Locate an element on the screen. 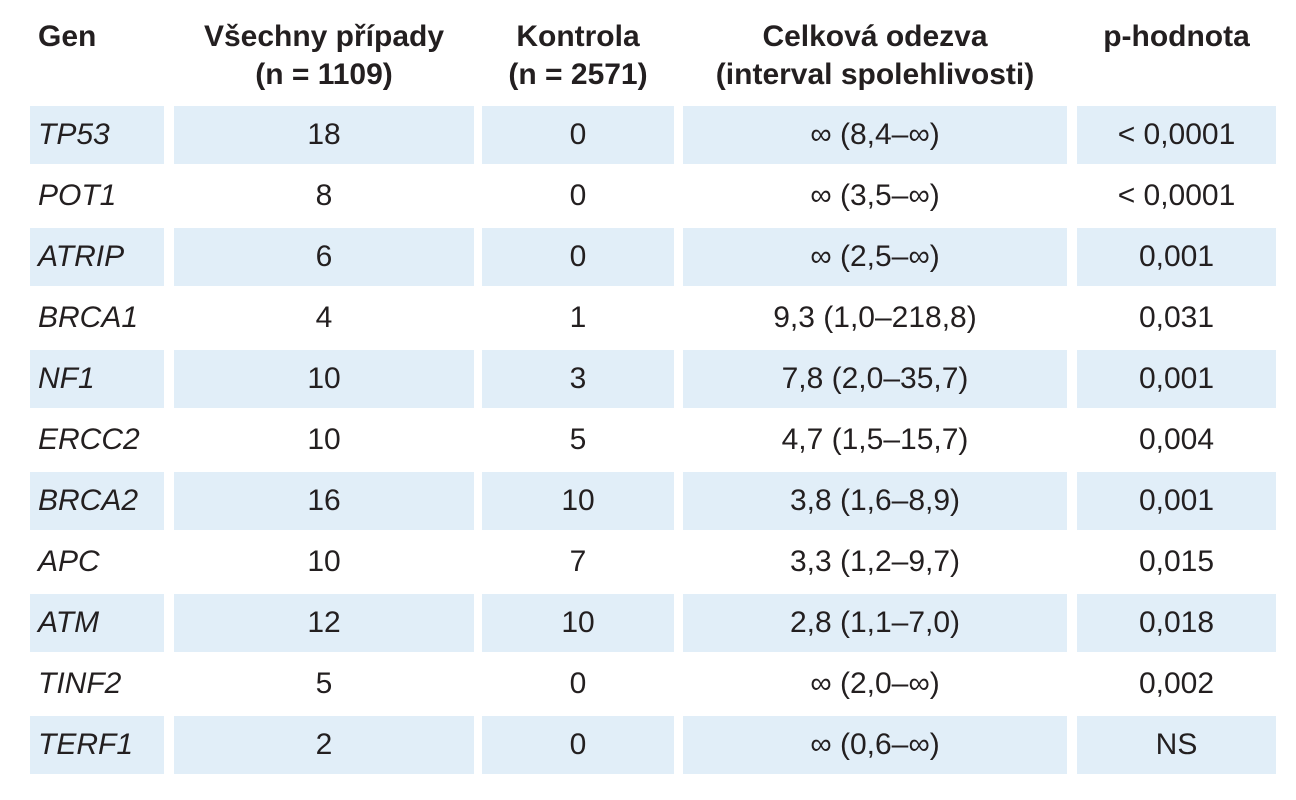  gene-cell: TERF1 is located at coordinates (97, 745).